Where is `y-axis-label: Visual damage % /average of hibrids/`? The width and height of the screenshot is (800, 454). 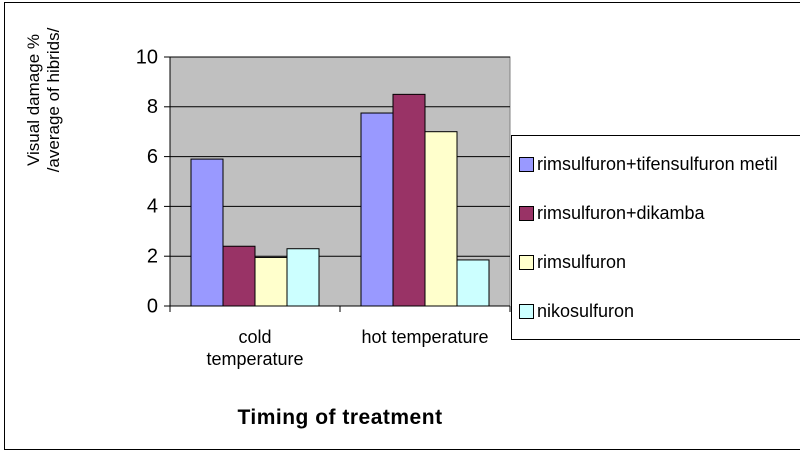
y-axis-label: Visual damage % /average of hibrids/ is located at coordinates (43, 100).